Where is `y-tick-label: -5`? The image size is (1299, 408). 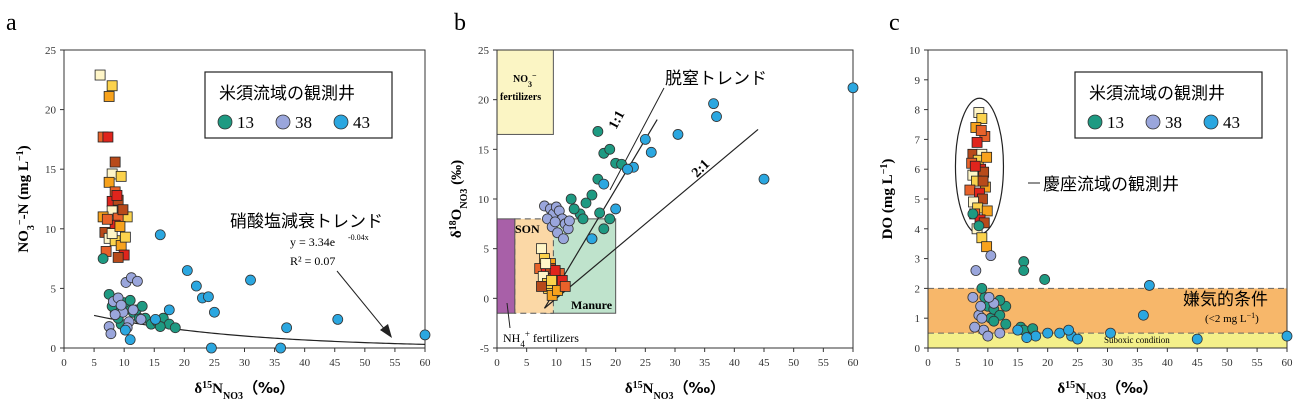
y-tick-label: -5 is located at coordinates (485, 349).